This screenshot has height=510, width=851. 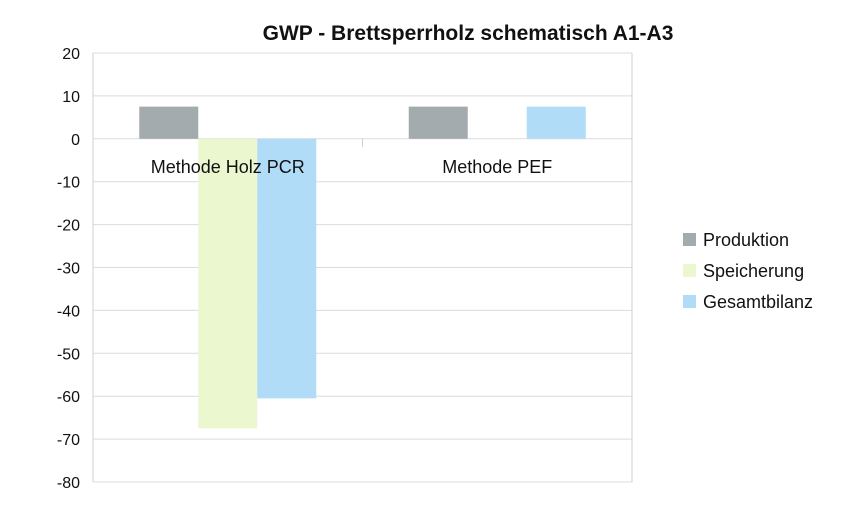 What do you see at coordinates (753, 271) in the screenshot?
I see `legend-label: Speicherung` at bounding box center [753, 271].